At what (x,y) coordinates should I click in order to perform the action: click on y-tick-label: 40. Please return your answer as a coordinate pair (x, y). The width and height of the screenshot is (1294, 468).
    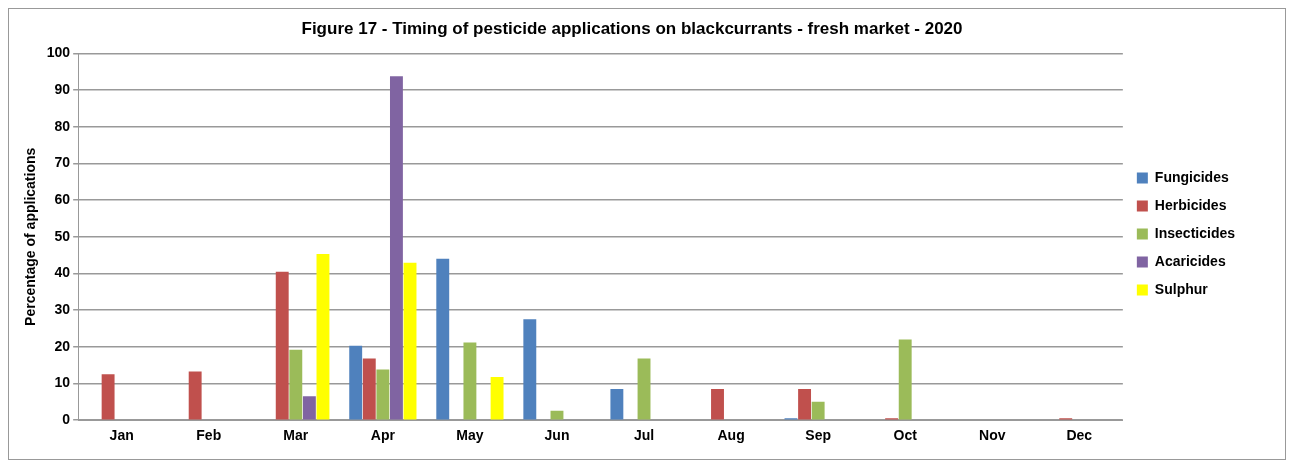
    Looking at the image, I should click on (62, 272).